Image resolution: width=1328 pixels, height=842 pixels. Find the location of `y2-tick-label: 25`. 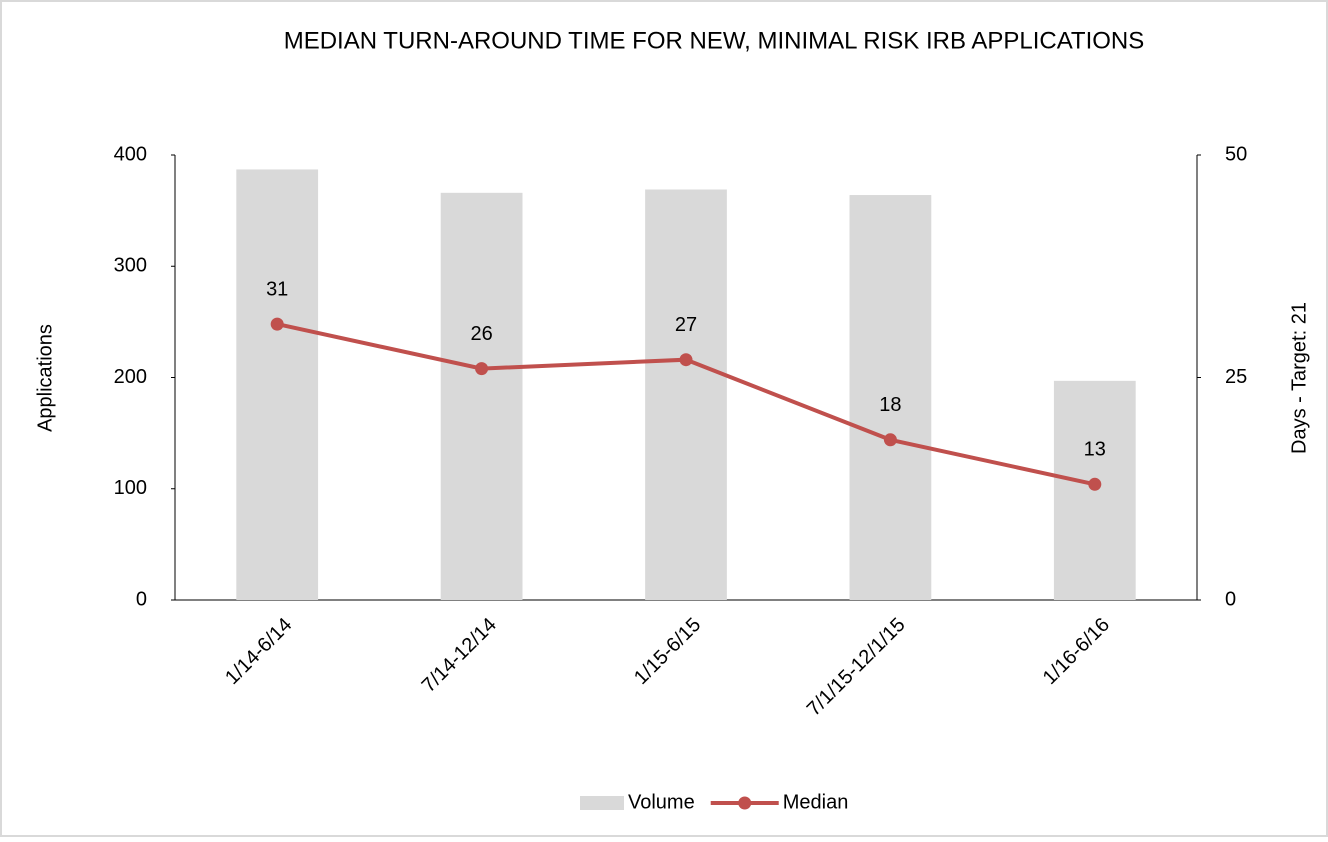

y2-tick-label: 25 is located at coordinates (1236, 377).